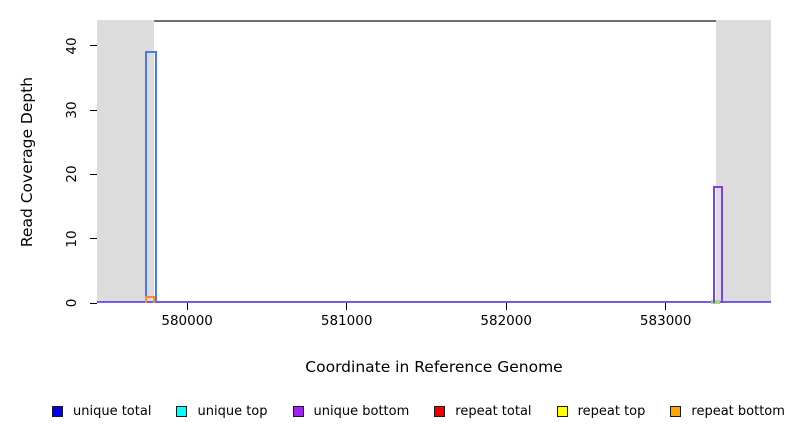  I want to click on legend-entry-unique-bottom: unique bottom, so click(351, 411).